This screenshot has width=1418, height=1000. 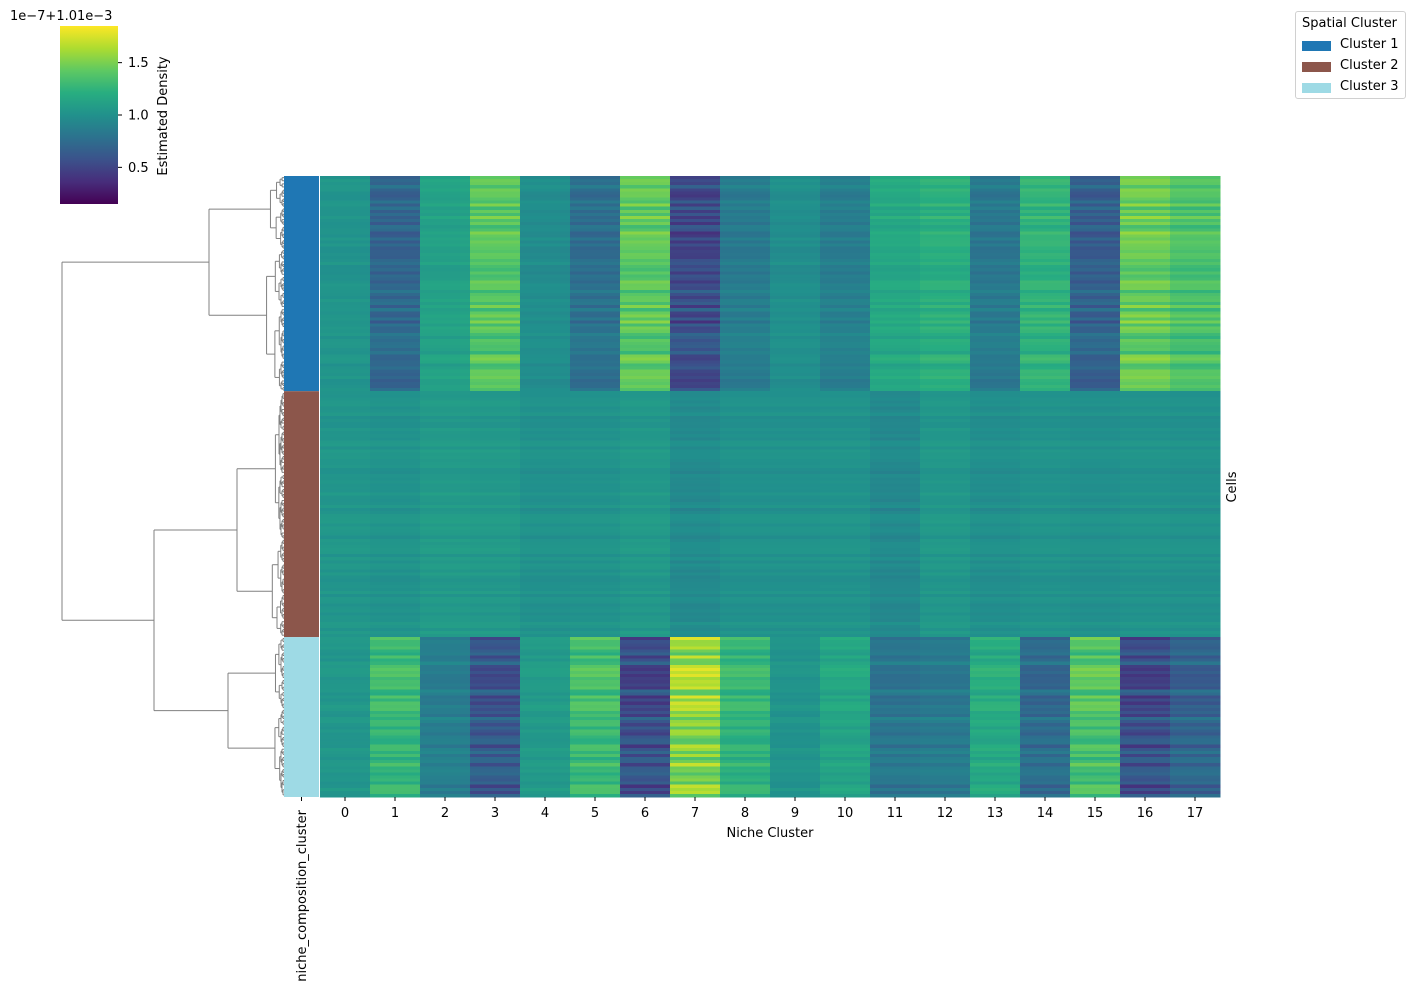 What do you see at coordinates (133, 116) in the screenshot?
I see `colorbar-ticks: 0.51.01.5` at bounding box center [133, 116].